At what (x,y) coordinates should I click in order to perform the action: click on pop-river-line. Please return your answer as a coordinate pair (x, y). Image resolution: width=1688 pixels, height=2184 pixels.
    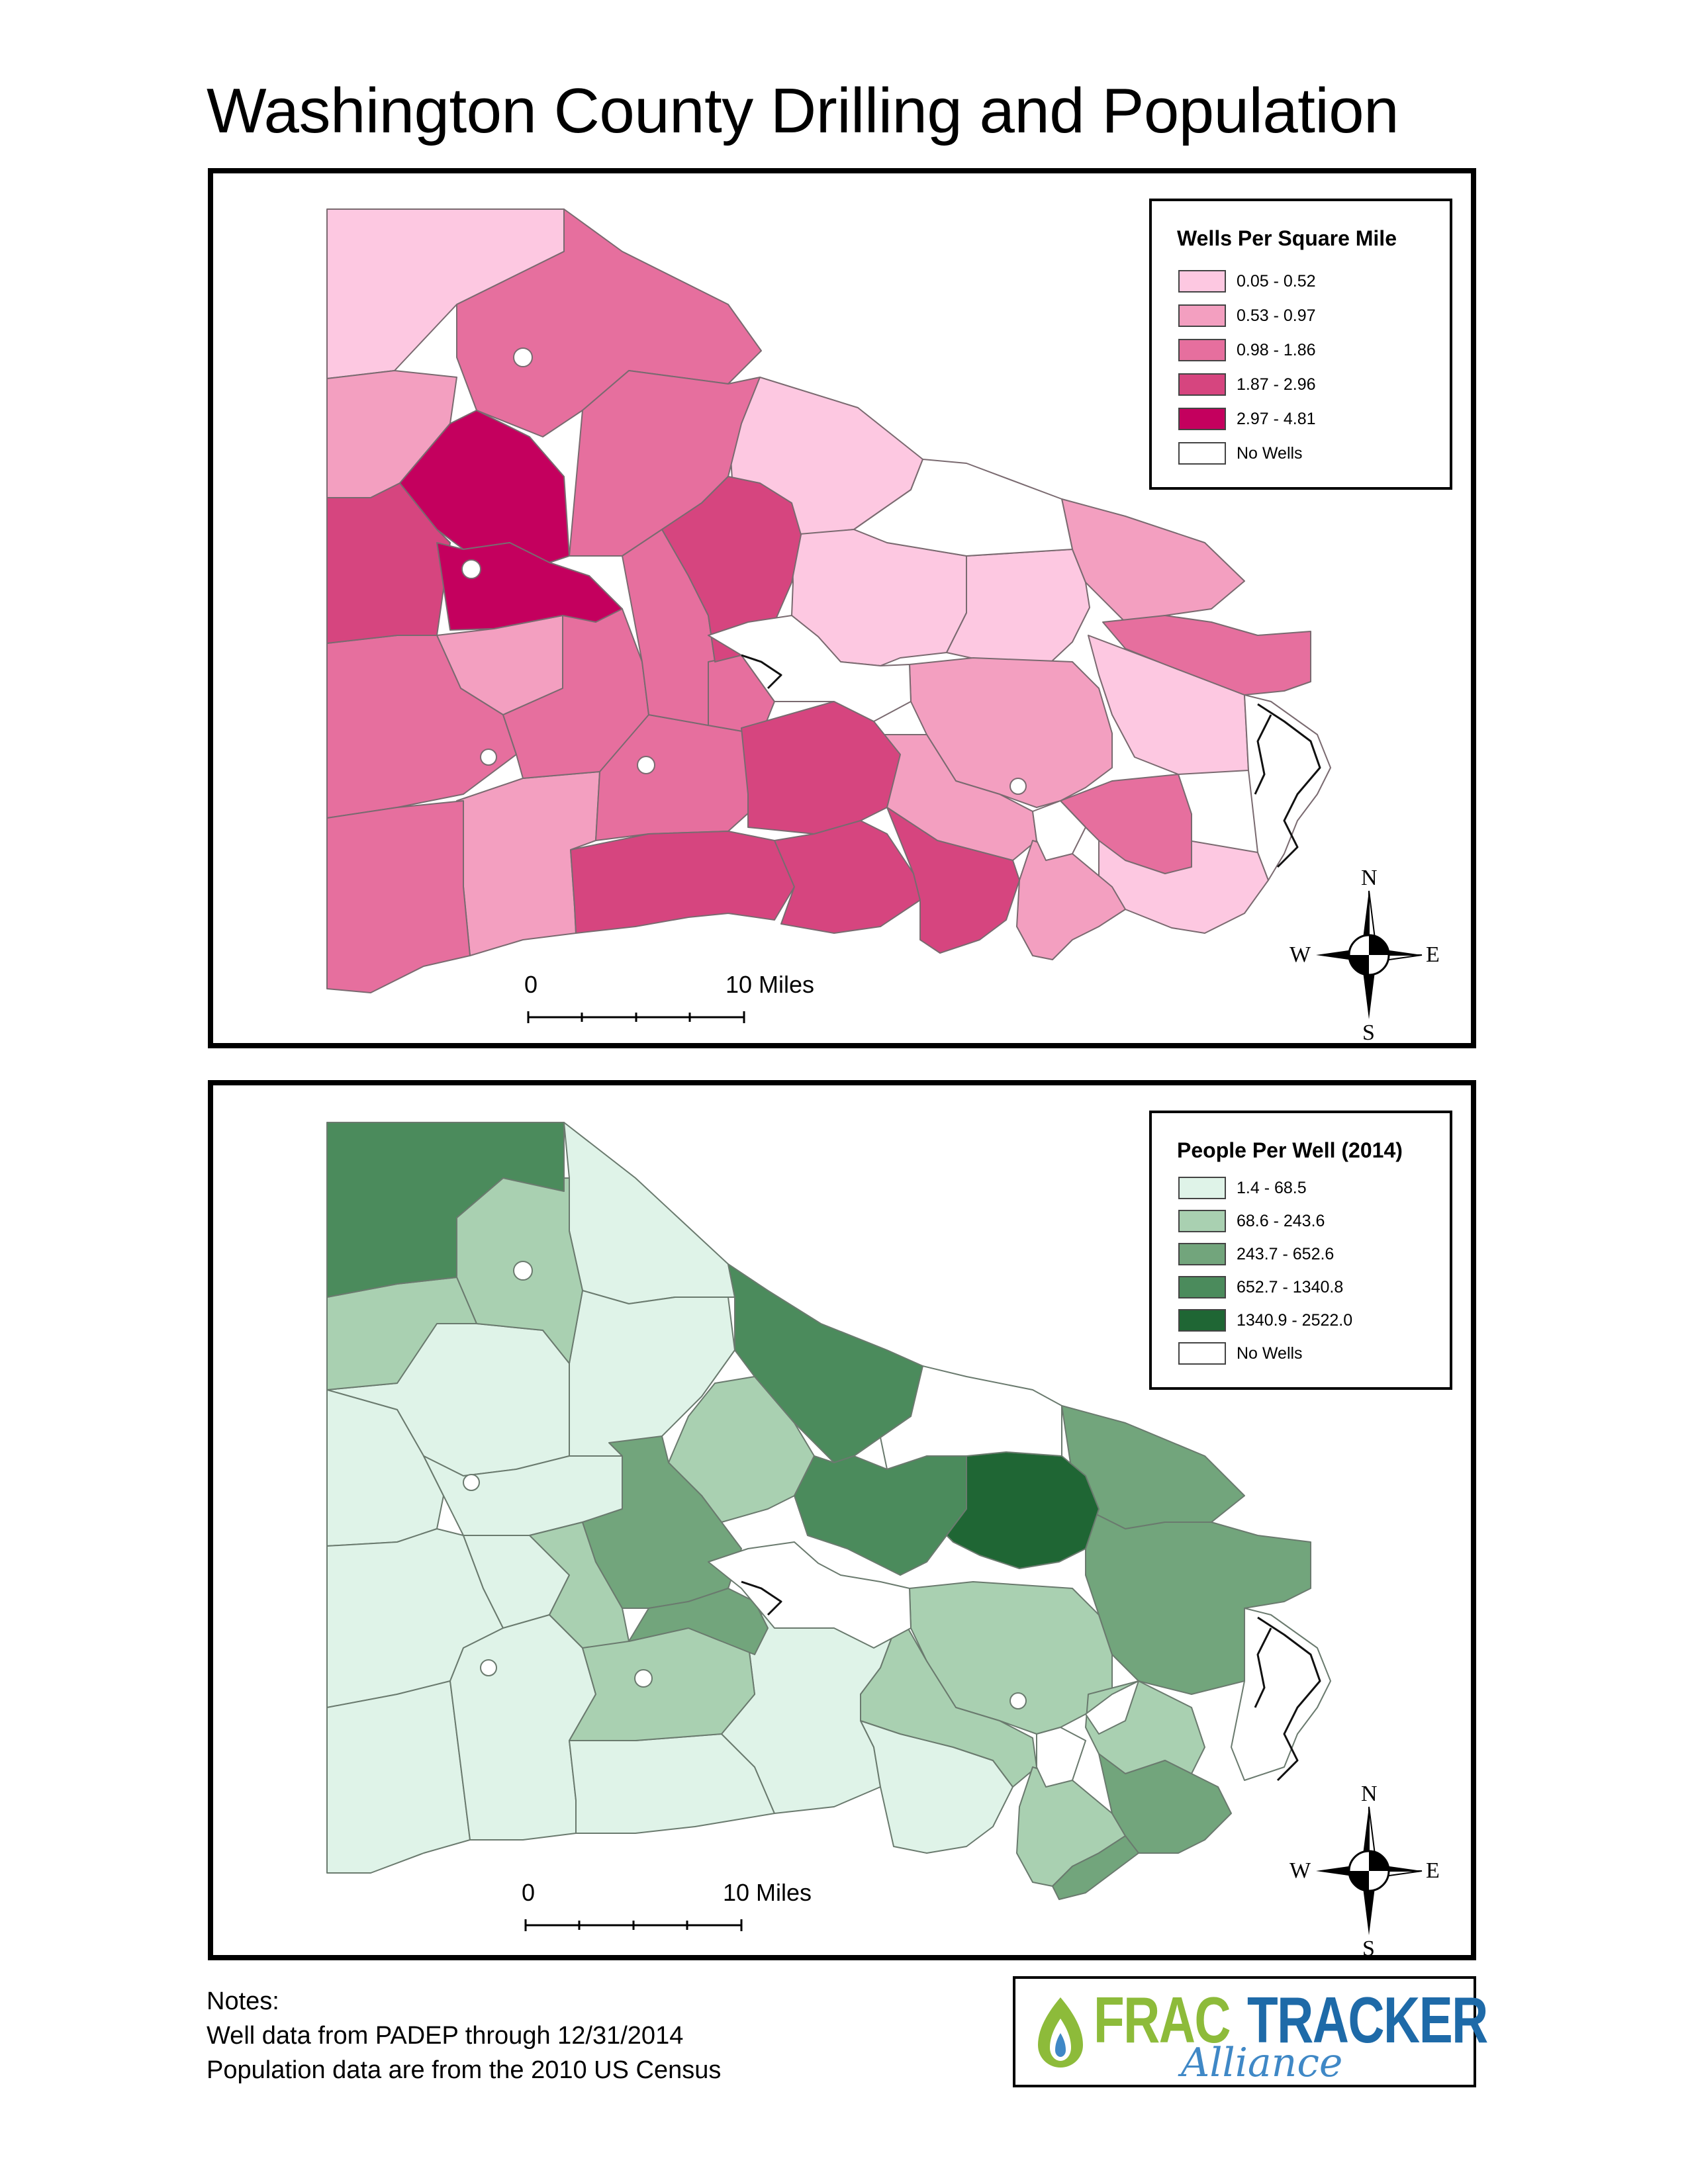
    Looking at the image, I should click on (1289, 1699).